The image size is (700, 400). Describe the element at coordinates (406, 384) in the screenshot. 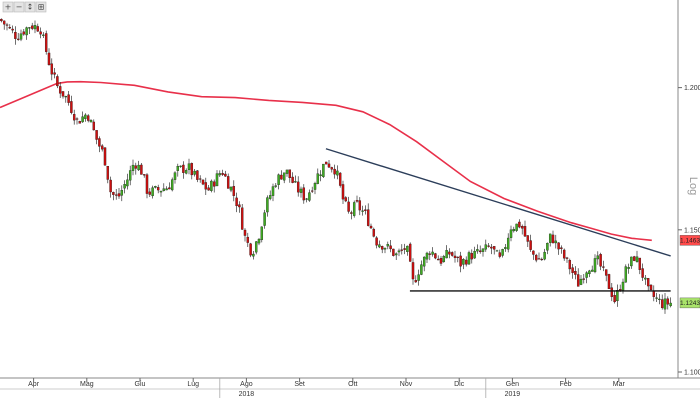

I see `x-tick-label: Nov` at that location.